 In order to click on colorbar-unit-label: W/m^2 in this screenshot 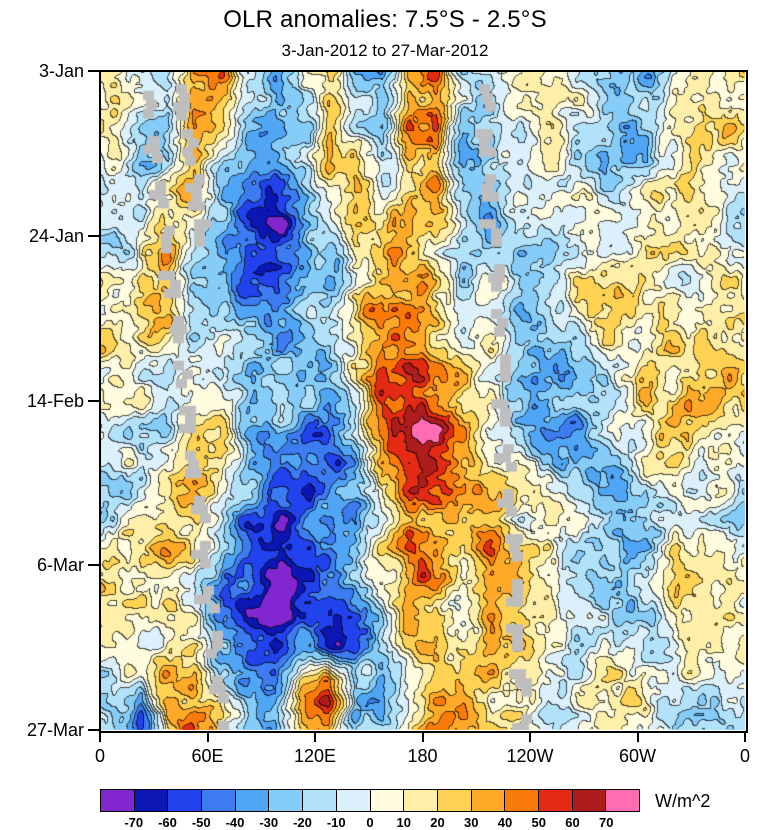, I will do `click(683, 801)`.